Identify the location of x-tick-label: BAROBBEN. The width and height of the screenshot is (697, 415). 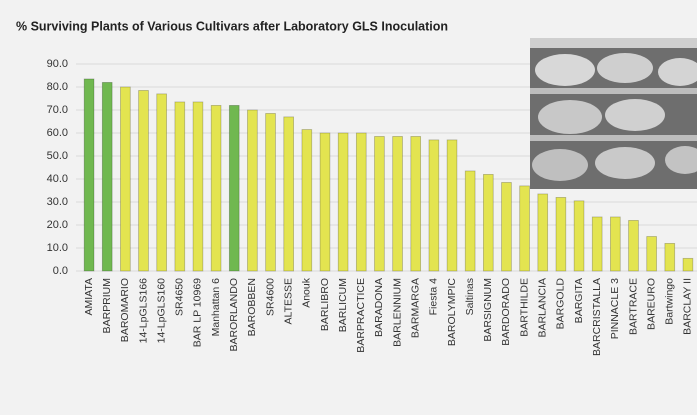
(252, 307).